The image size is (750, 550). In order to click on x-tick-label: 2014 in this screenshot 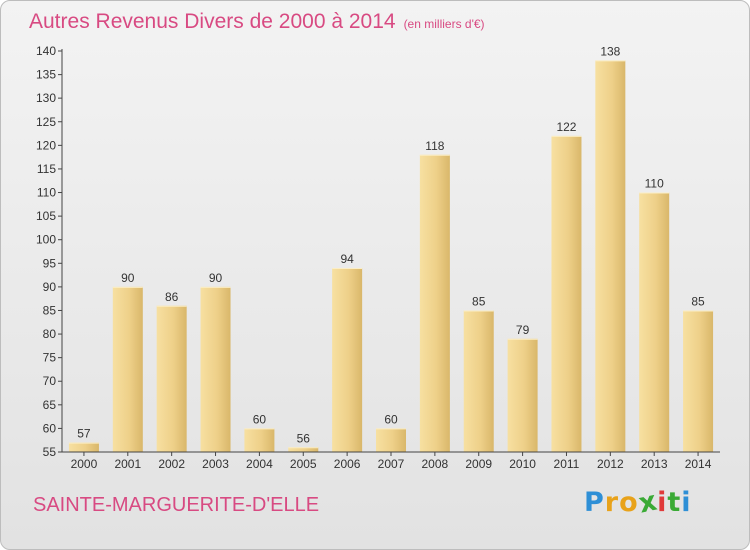, I will do `click(698, 464)`.